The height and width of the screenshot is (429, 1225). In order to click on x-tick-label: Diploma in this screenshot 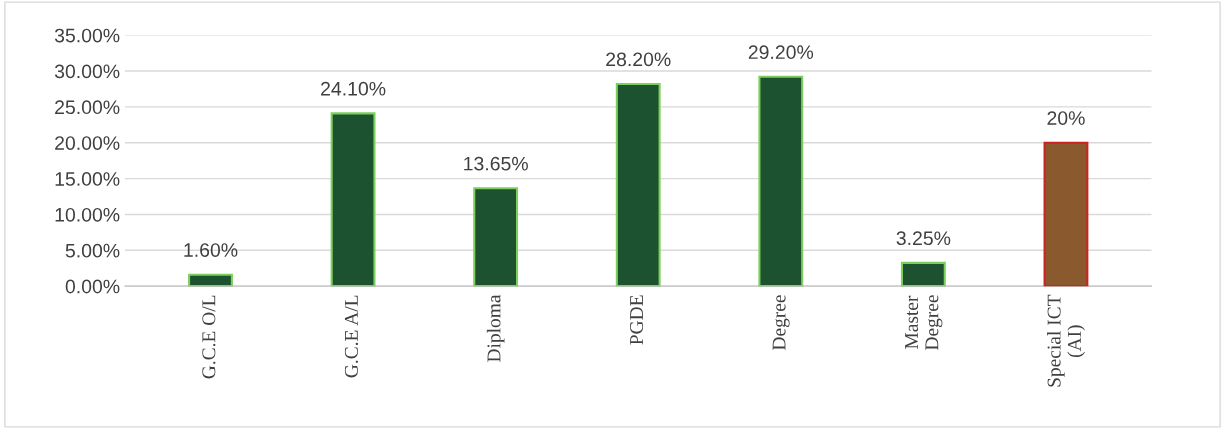, I will do `click(495, 328)`.